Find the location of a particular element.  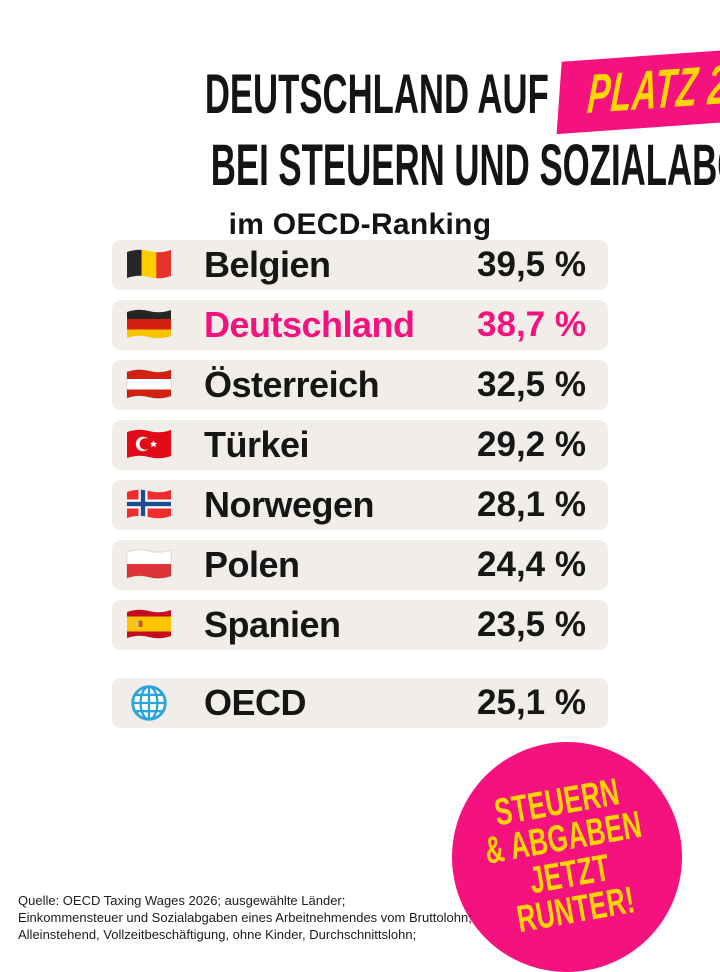

austria-flag-icon is located at coordinates (149, 385).